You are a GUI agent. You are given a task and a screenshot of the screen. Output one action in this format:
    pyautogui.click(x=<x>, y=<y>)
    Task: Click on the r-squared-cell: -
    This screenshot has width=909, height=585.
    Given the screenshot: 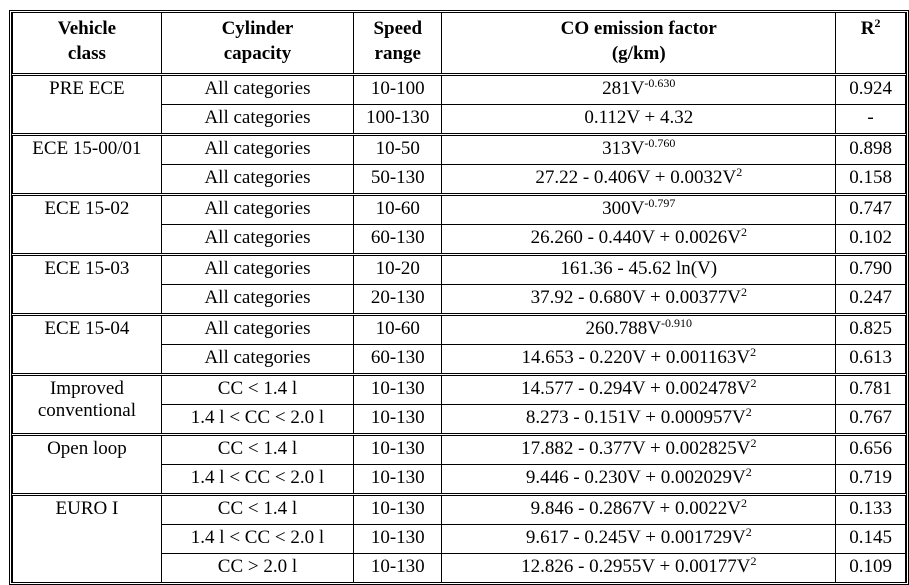 What is the action you would take?
    pyautogui.click(x=871, y=120)
    